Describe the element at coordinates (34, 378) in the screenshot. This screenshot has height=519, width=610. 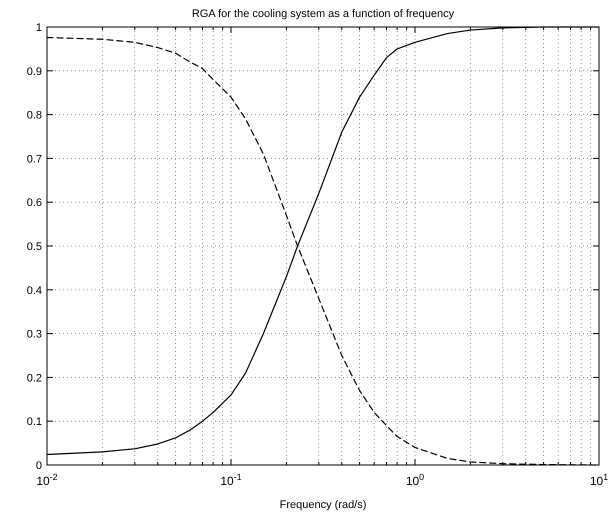
I see `y-tick-label: 0.2` at that location.